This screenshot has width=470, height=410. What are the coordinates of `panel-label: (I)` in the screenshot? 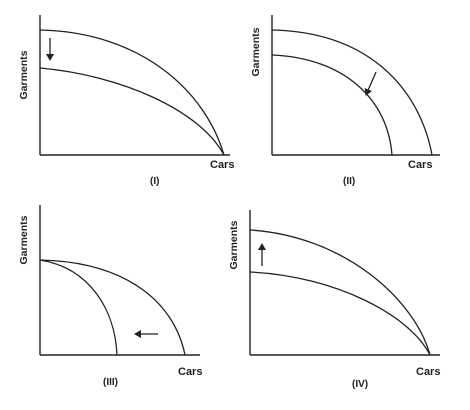 It's located at (154, 181).